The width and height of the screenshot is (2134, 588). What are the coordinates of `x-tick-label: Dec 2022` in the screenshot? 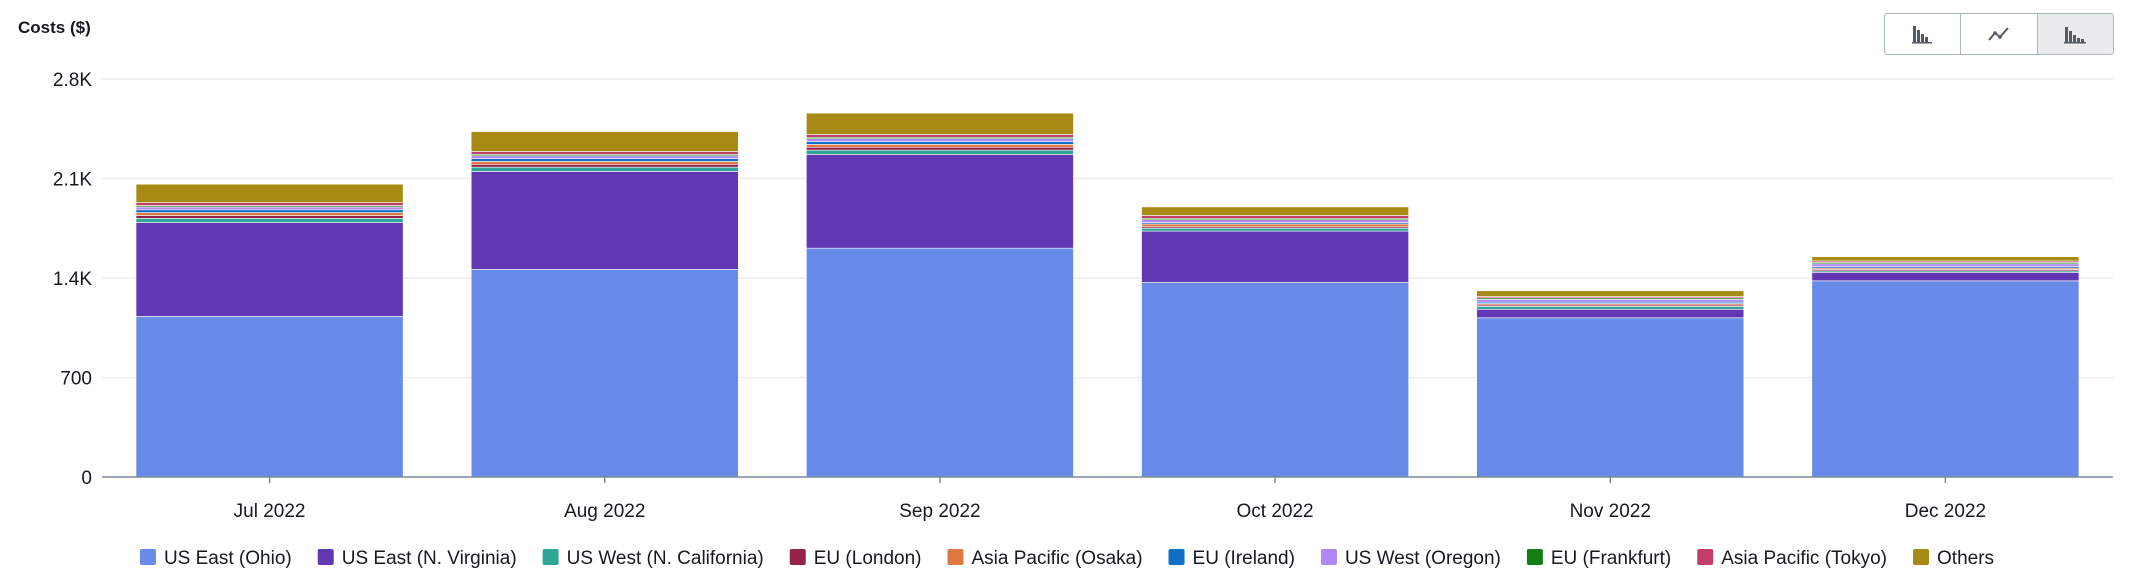 It's located at (1945, 511).